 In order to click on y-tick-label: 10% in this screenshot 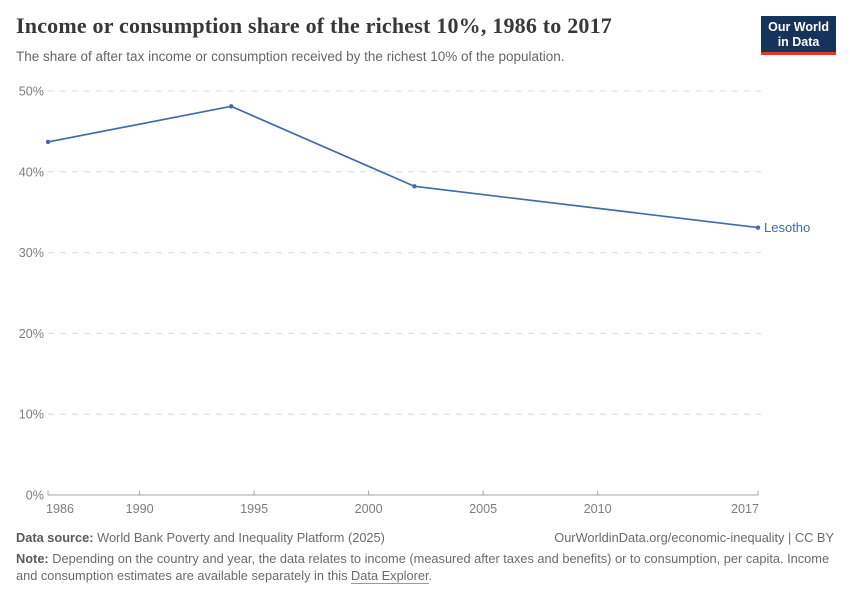, I will do `click(31, 415)`.